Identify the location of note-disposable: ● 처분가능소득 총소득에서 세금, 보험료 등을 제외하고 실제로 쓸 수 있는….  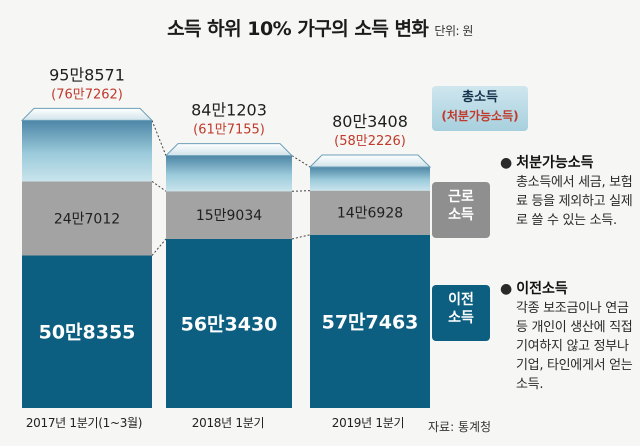
(567, 192).